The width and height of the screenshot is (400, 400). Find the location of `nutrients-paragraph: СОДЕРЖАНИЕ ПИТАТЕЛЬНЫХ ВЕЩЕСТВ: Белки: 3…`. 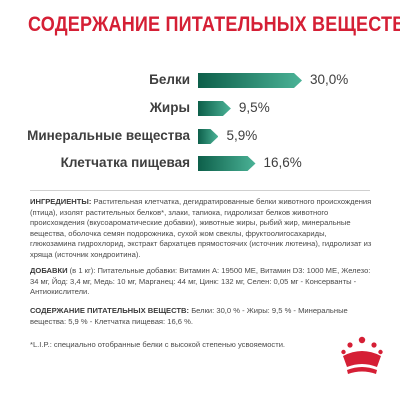

nutrients-paragraph: СОДЕРЖАНИЕ ПИТАТЕЛЬНЫХ ВЕЩЕСТВ: Белки: 3… is located at coordinates (201, 316).